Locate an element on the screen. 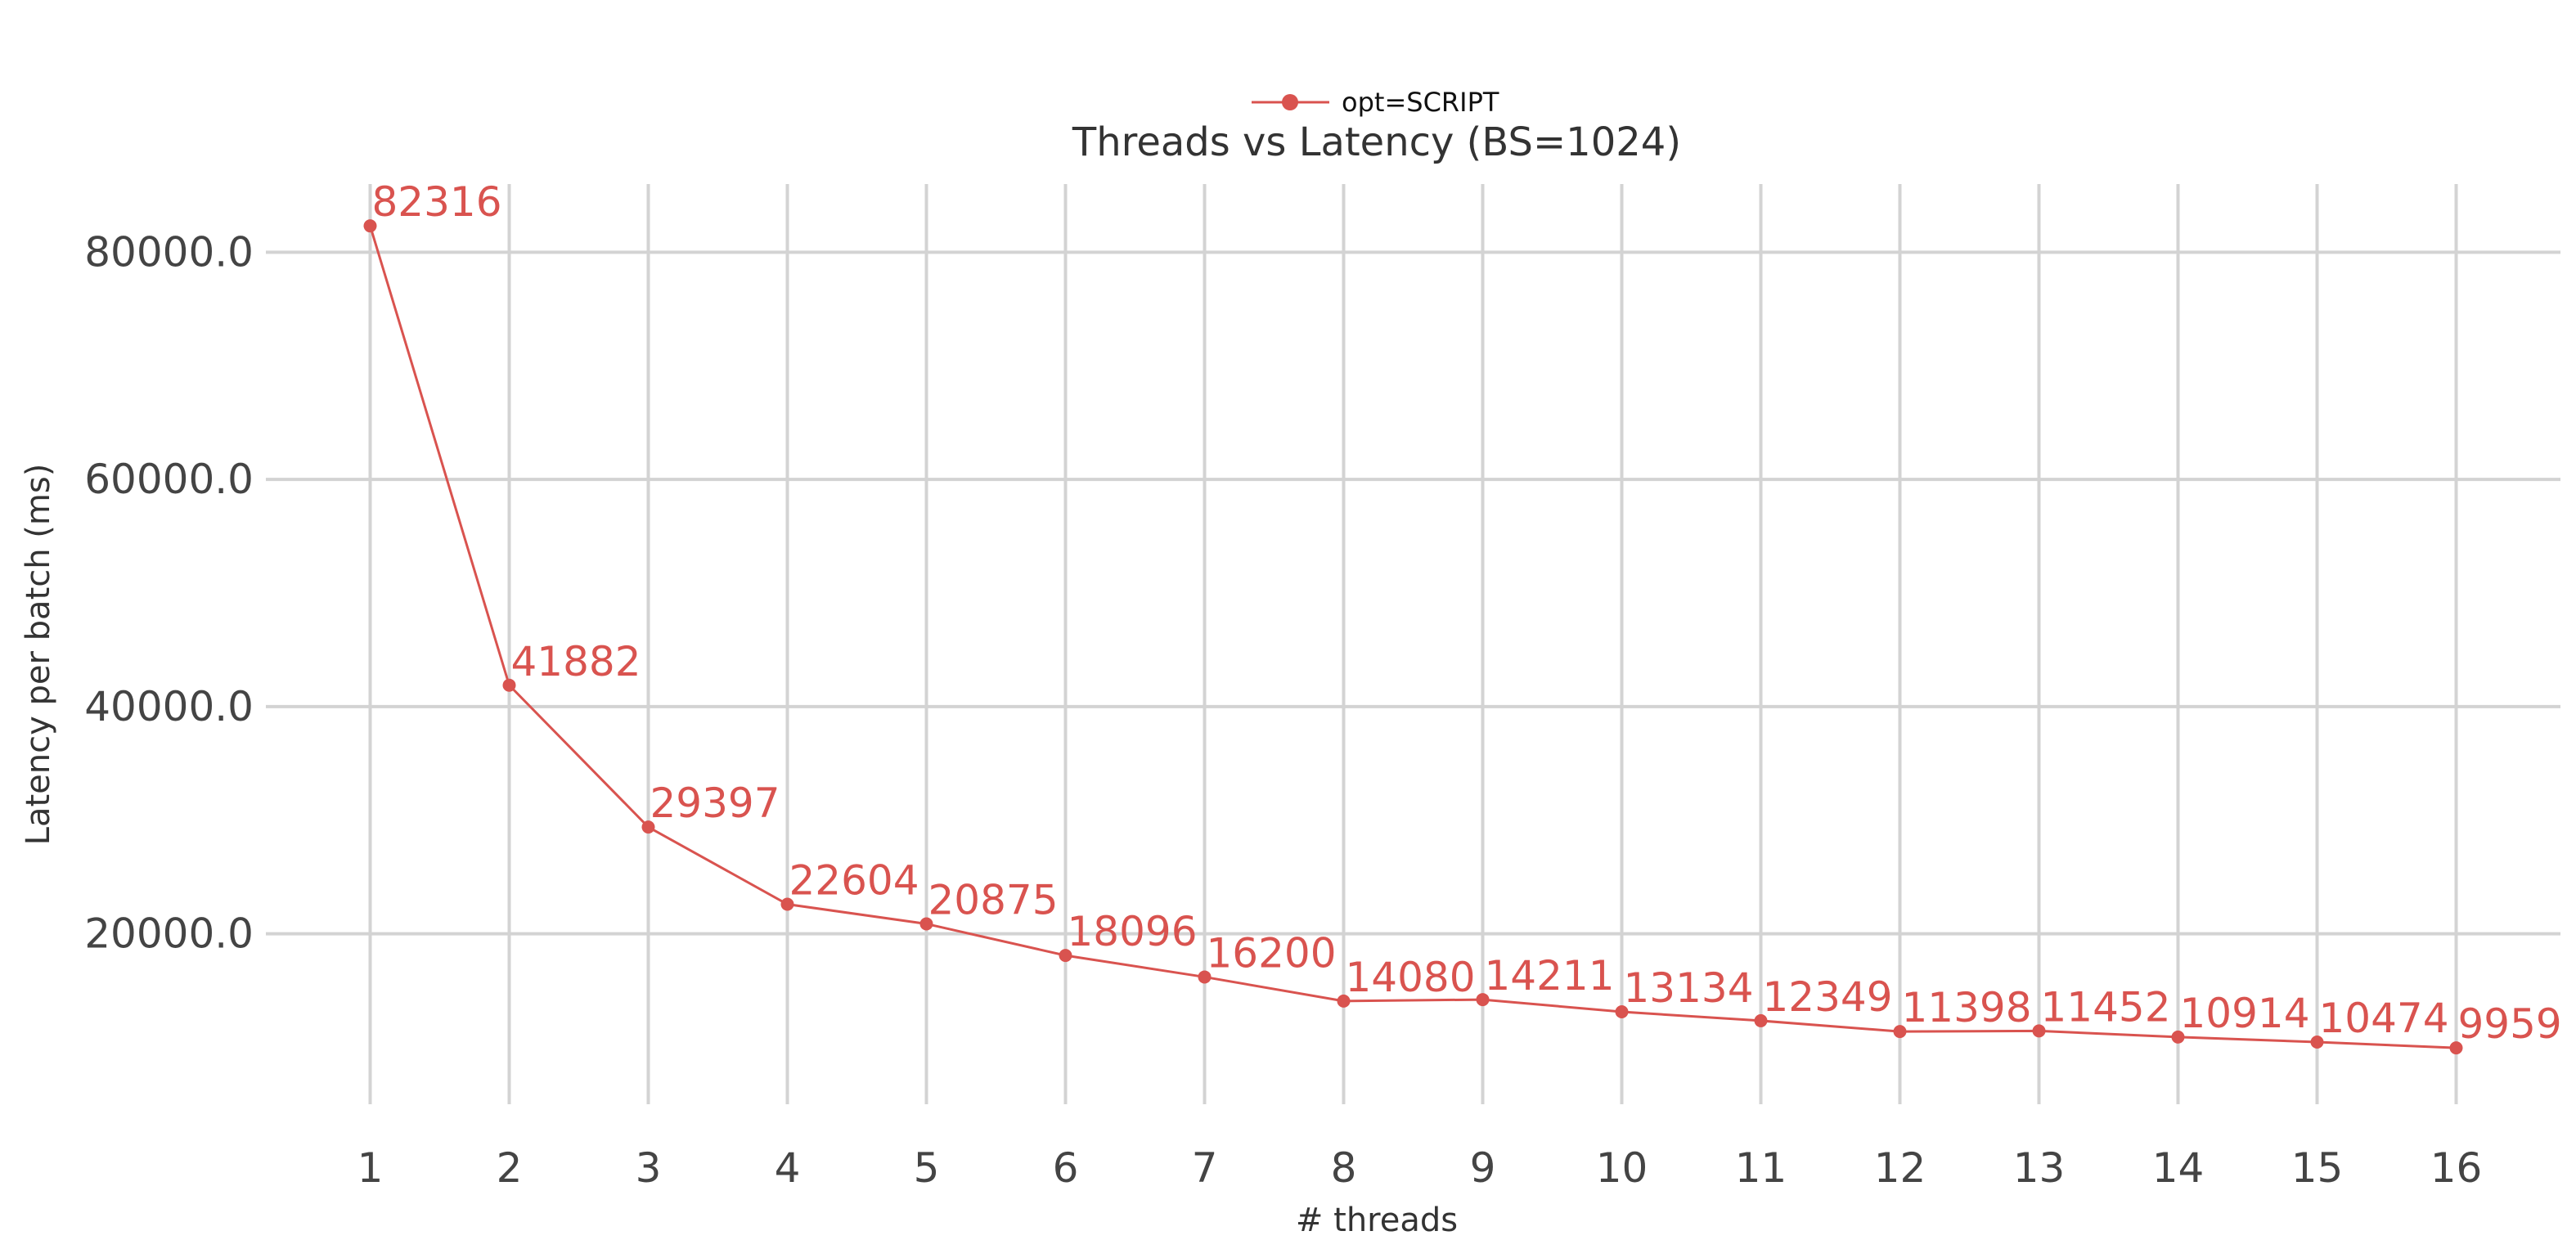 The height and width of the screenshot is (1258, 2576). y-tick-label: 80000.0 is located at coordinates (169, 252).